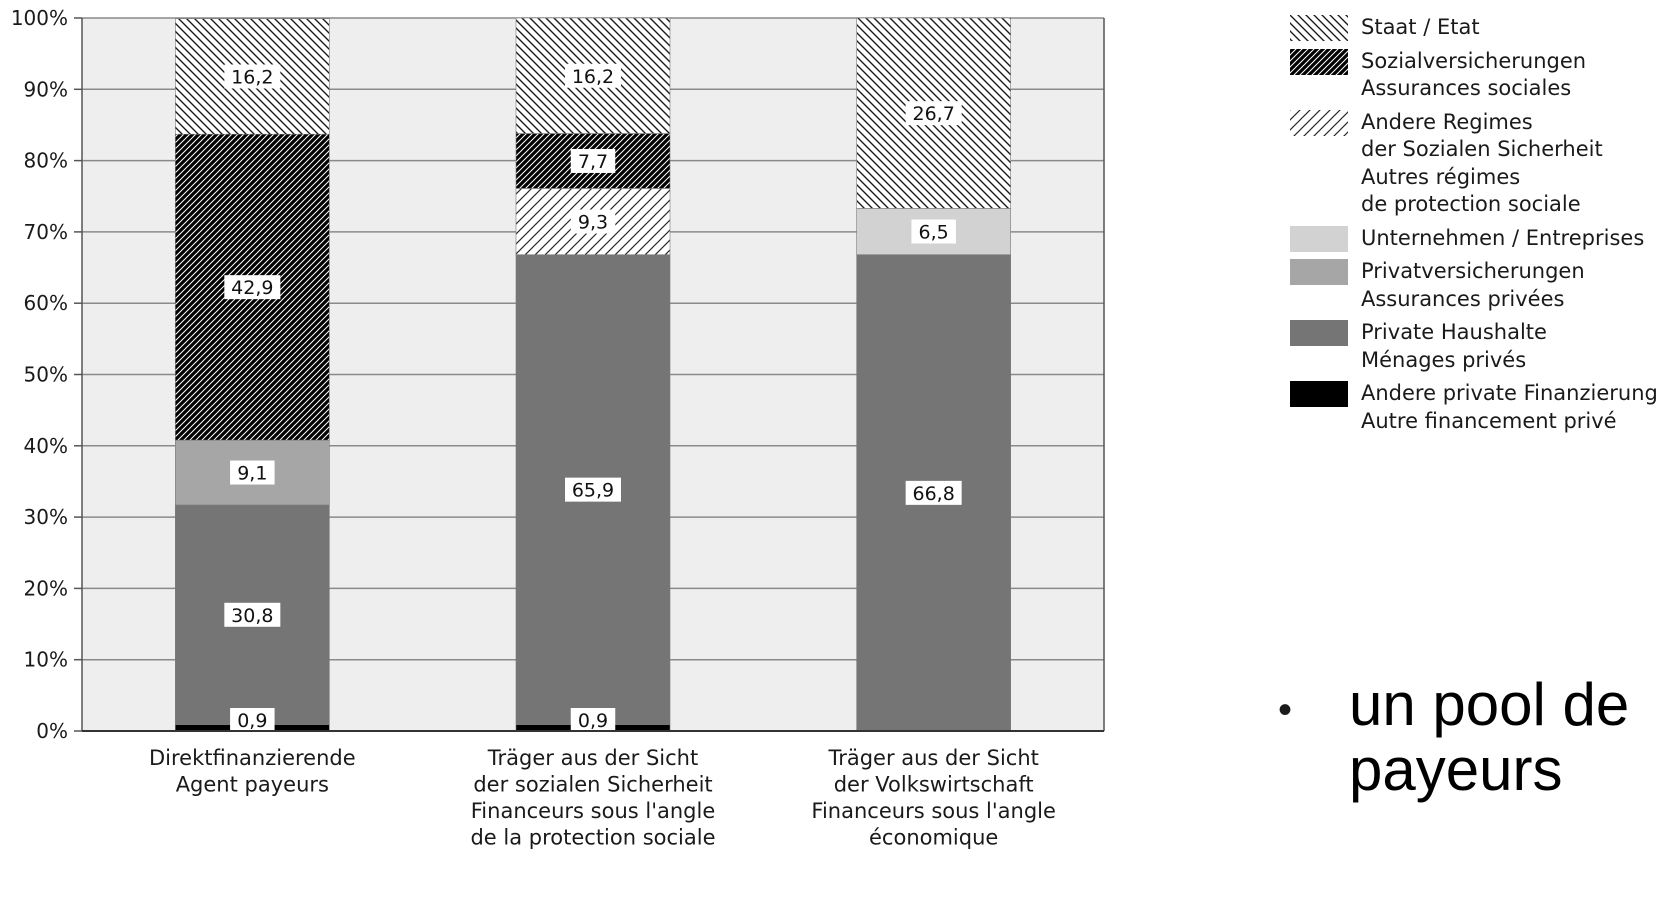  Describe the element at coordinates (46, 588) in the screenshot. I see `y-tick-label: 20%` at that location.